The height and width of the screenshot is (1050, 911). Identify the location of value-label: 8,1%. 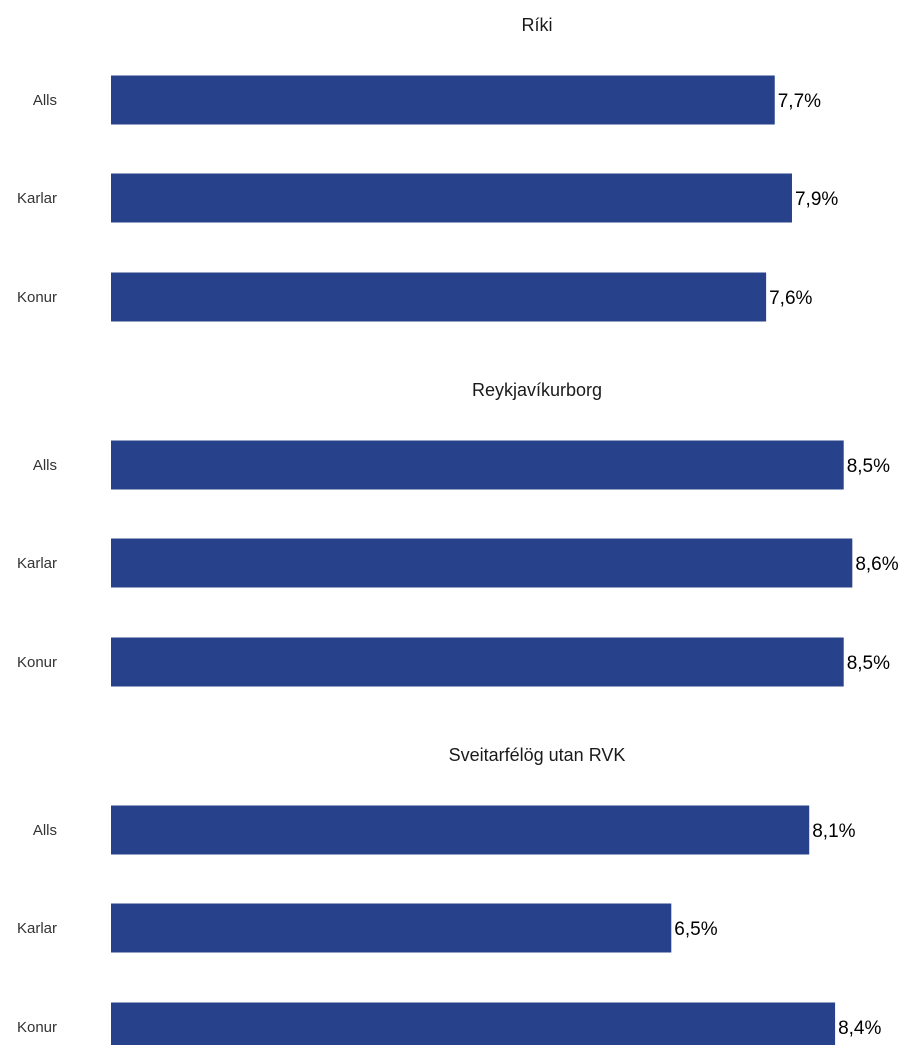
(833, 831).